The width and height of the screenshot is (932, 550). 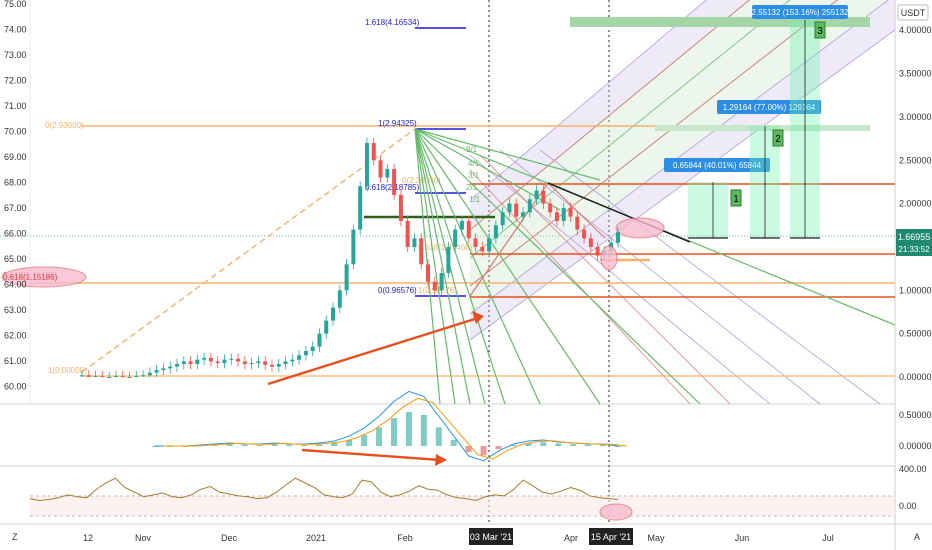 I want to click on macd-pane, so click(x=390, y=426).